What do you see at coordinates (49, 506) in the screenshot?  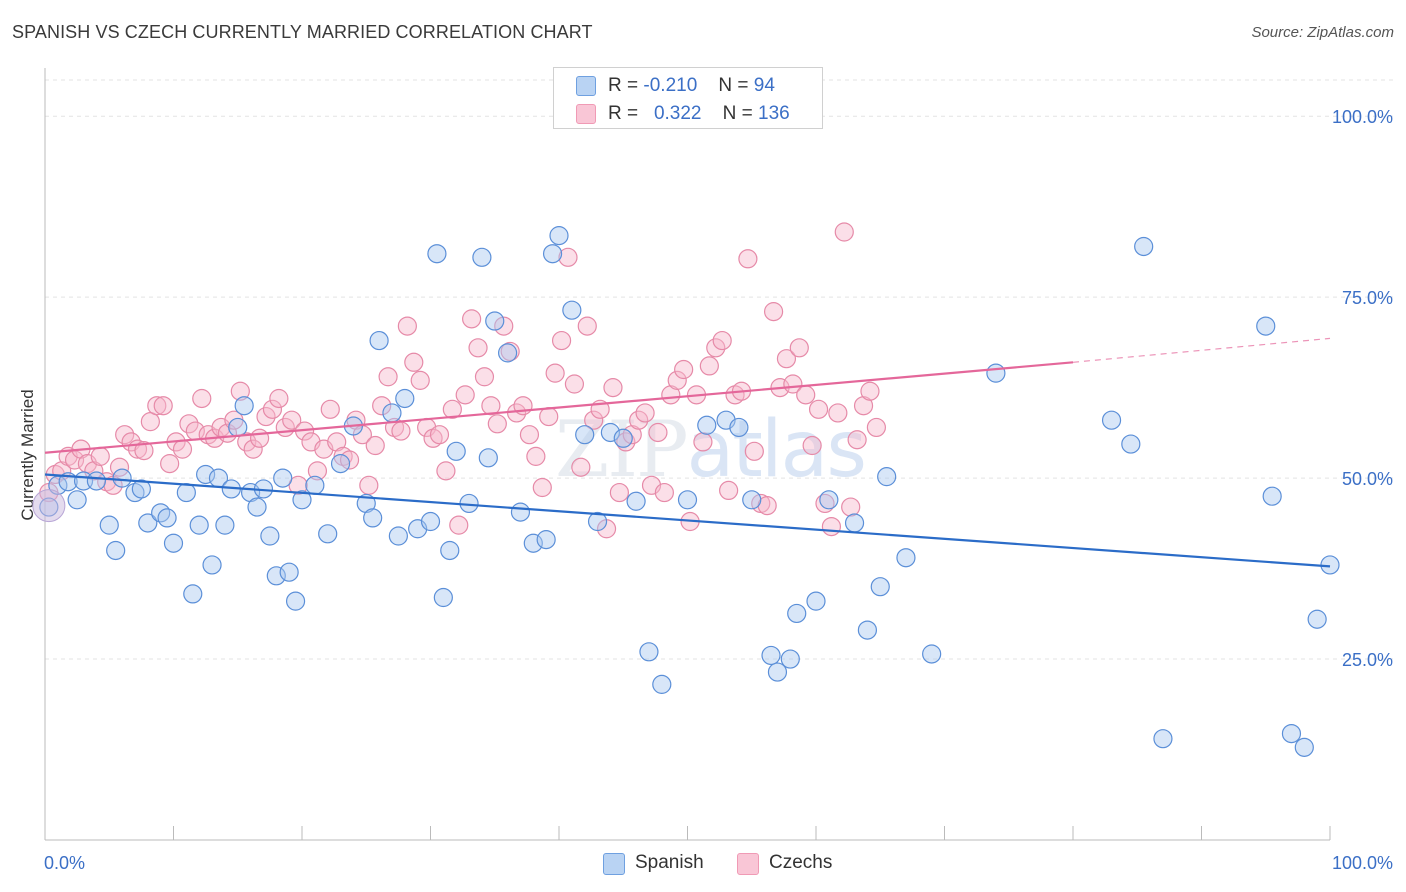 I see `origin-bubble` at bounding box center [49, 506].